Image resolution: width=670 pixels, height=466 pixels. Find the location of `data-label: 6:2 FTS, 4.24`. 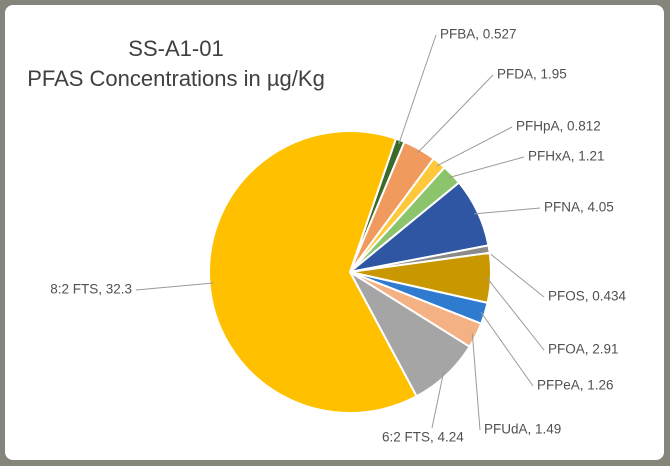

data-label: 6:2 FTS, 4.24 is located at coordinates (423, 437).